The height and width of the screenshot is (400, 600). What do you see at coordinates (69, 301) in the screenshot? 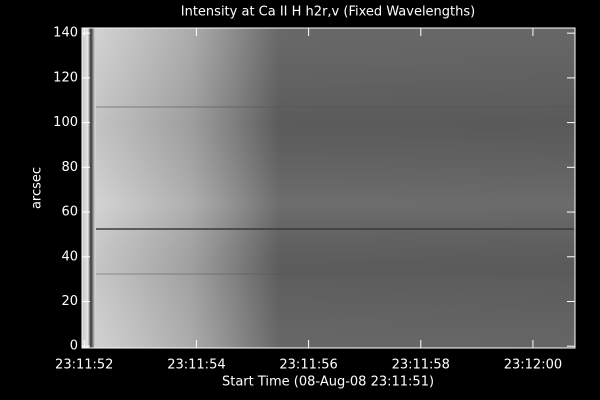
I see `y-tick-label: 20` at bounding box center [69, 301].